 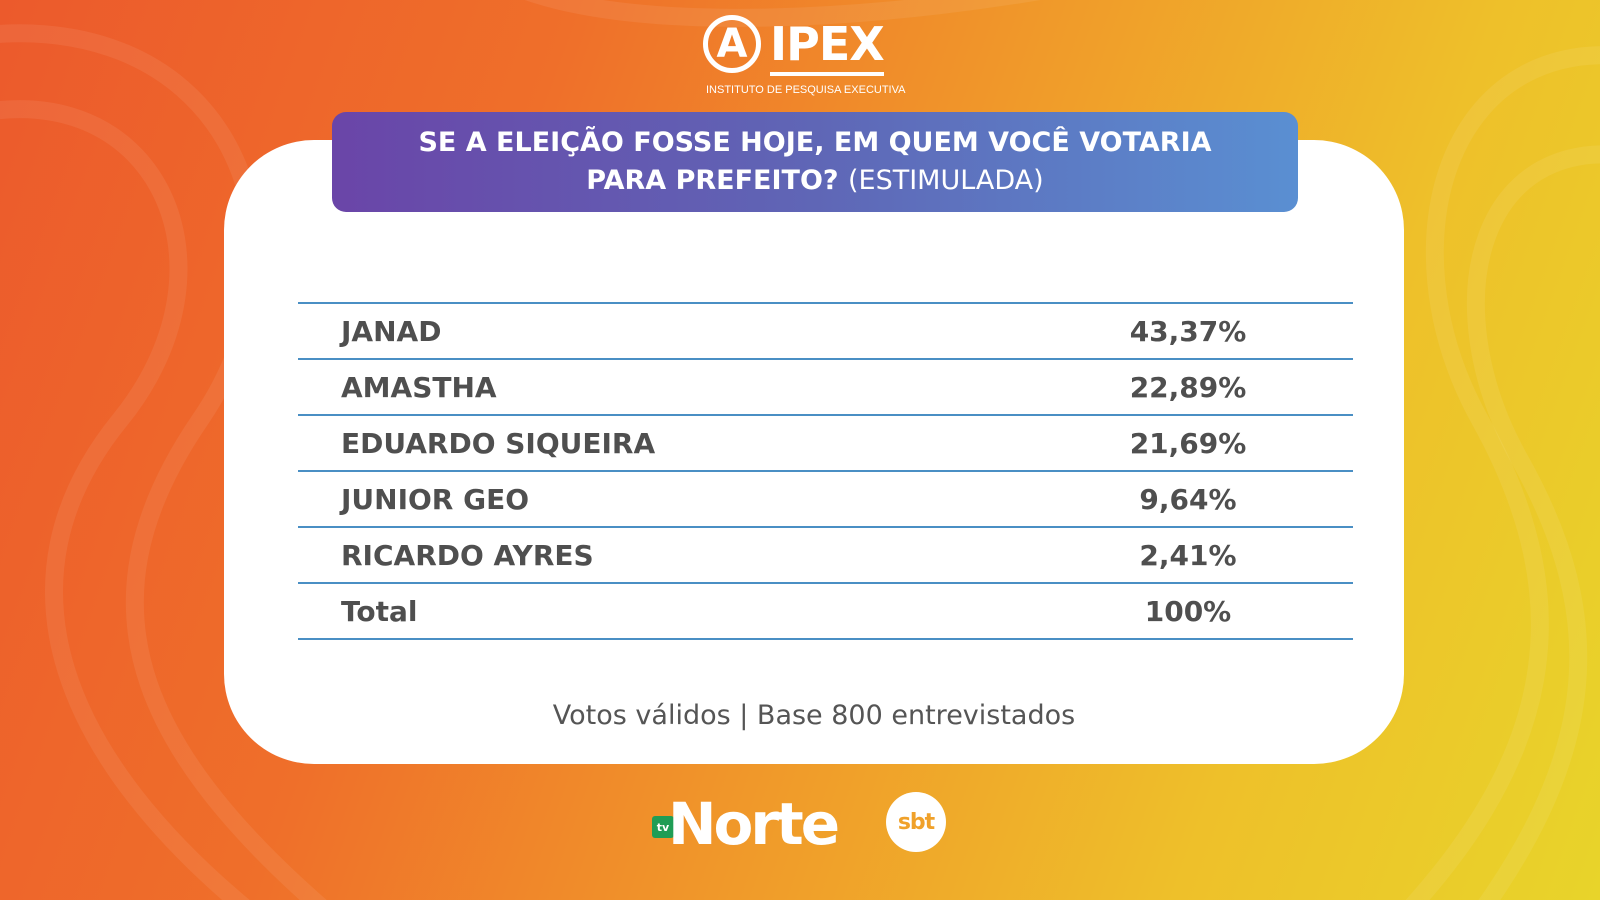 I want to click on ipex-wordmark: IPEX, so click(x=827, y=47).